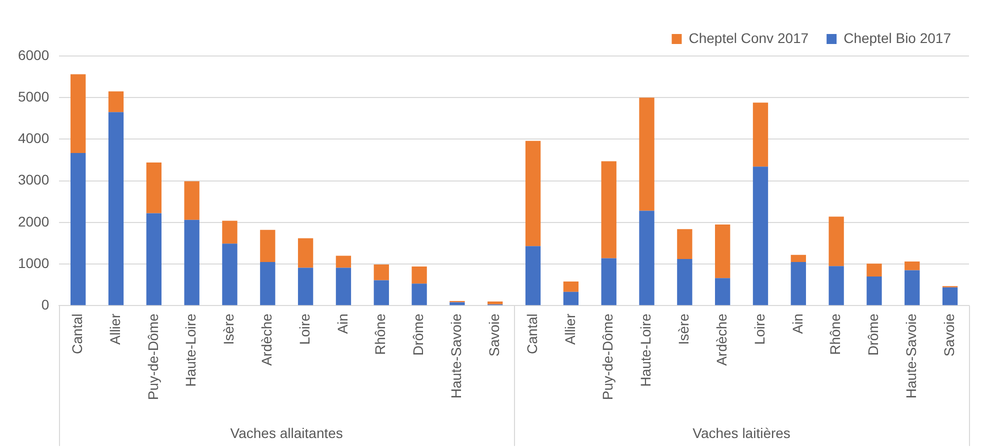  Describe the element at coordinates (286, 432) in the screenshot. I see `text: Vaches allaitantes` at that location.